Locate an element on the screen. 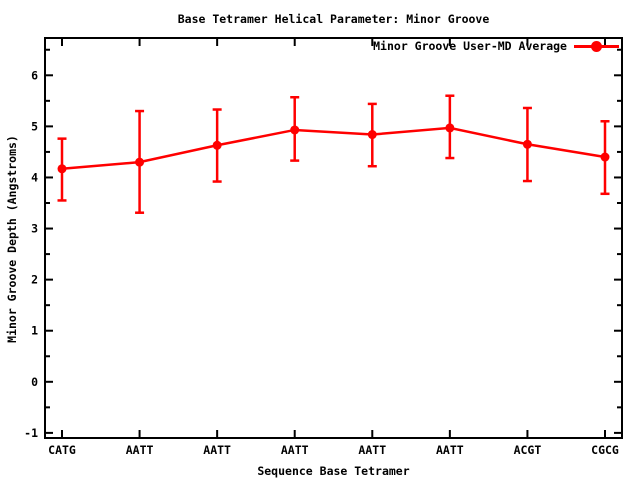 This screenshot has width=640, height=480. x-tick-label: CATG is located at coordinates (62, 450).